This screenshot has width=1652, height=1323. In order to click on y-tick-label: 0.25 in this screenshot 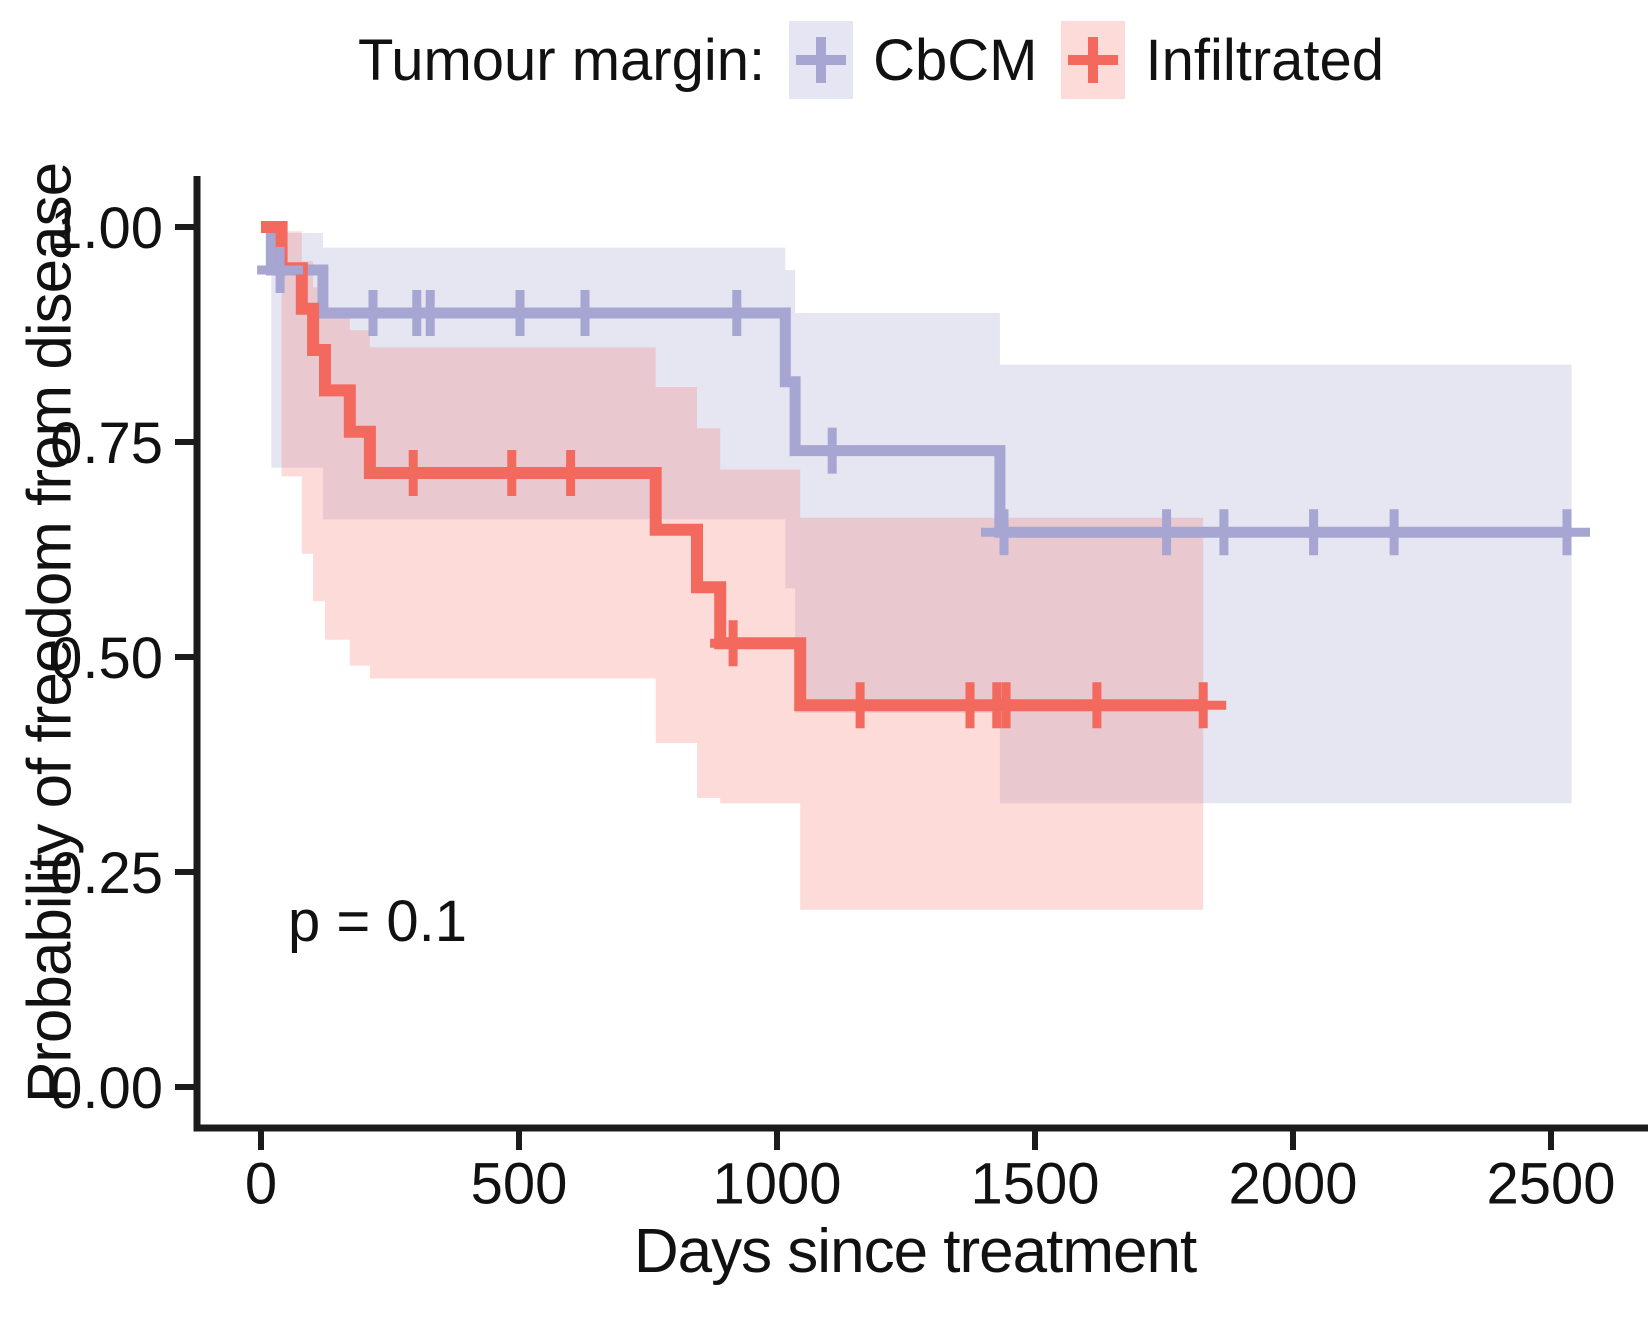, I will do `click(106, 873)`.